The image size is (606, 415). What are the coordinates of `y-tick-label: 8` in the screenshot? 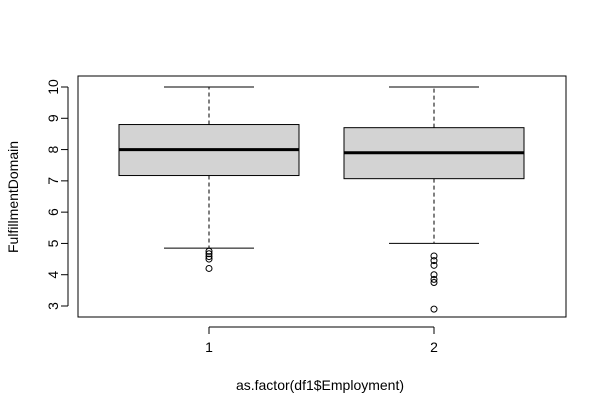 It's located at (53, 149).